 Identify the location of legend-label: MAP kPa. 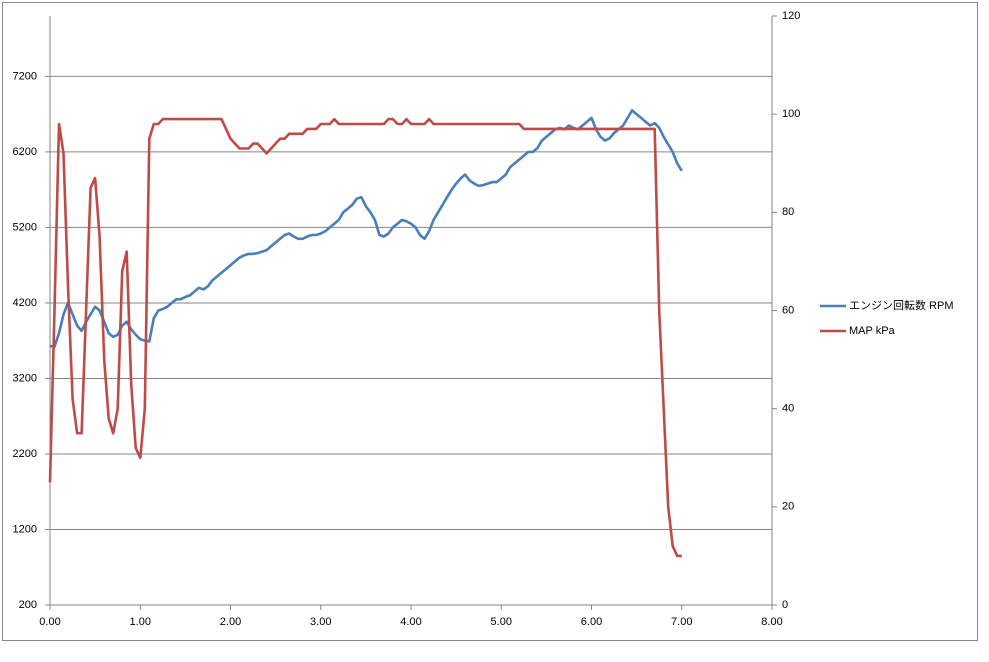
(872, 331).